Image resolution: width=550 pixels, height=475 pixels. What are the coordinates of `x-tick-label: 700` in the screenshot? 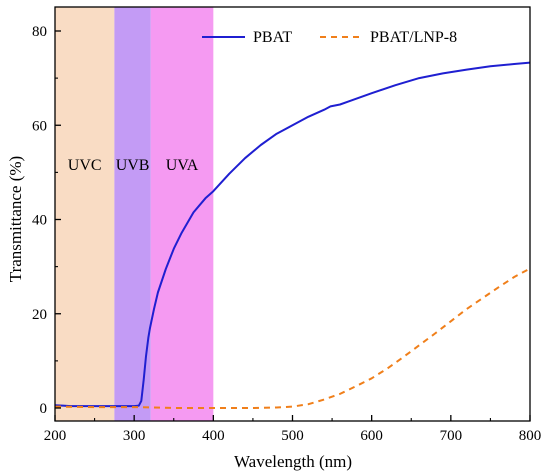 It's located at (451, 436).